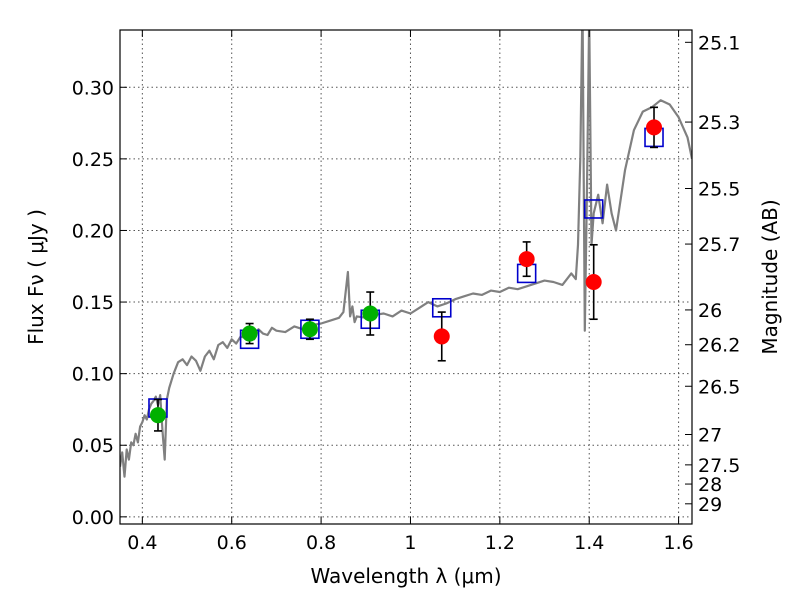 The image size is (800, 600). Describe the element at coordinates (321, 543) in the screenshot. I see `x-tick-label: 0.8` at that location.